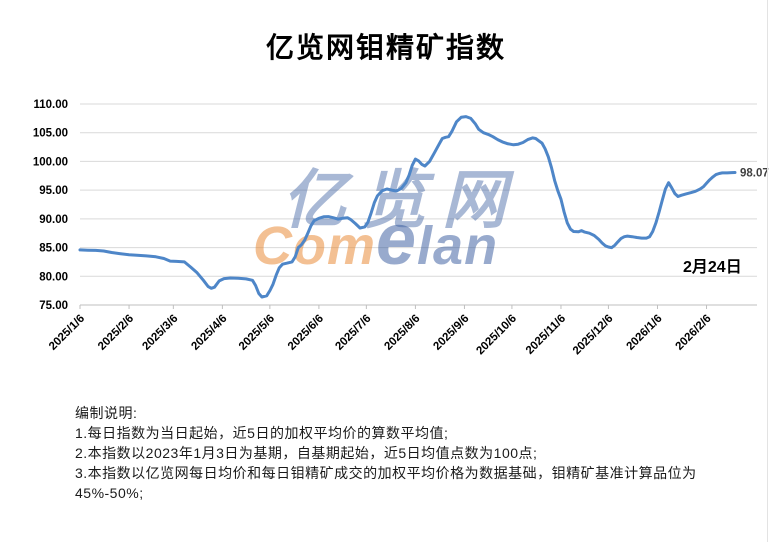  I want to click on y-axis-tick-label: 80.00, so click(53, 277).